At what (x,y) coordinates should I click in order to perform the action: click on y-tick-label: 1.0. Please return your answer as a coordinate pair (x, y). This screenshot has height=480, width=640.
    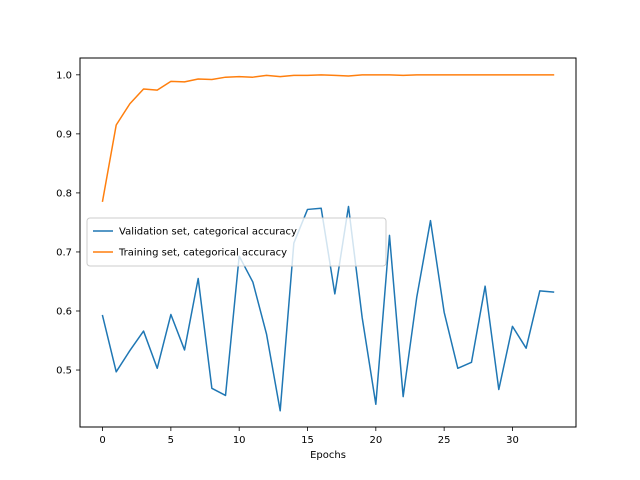
    Looking at the image, I should click on (64, 75).